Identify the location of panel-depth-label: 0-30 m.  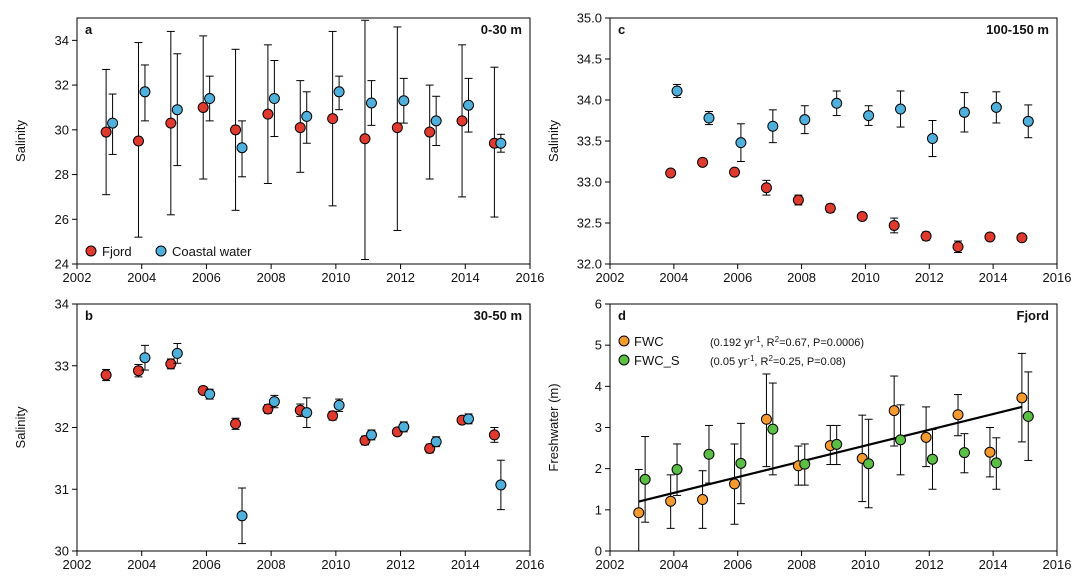
(501, 29).